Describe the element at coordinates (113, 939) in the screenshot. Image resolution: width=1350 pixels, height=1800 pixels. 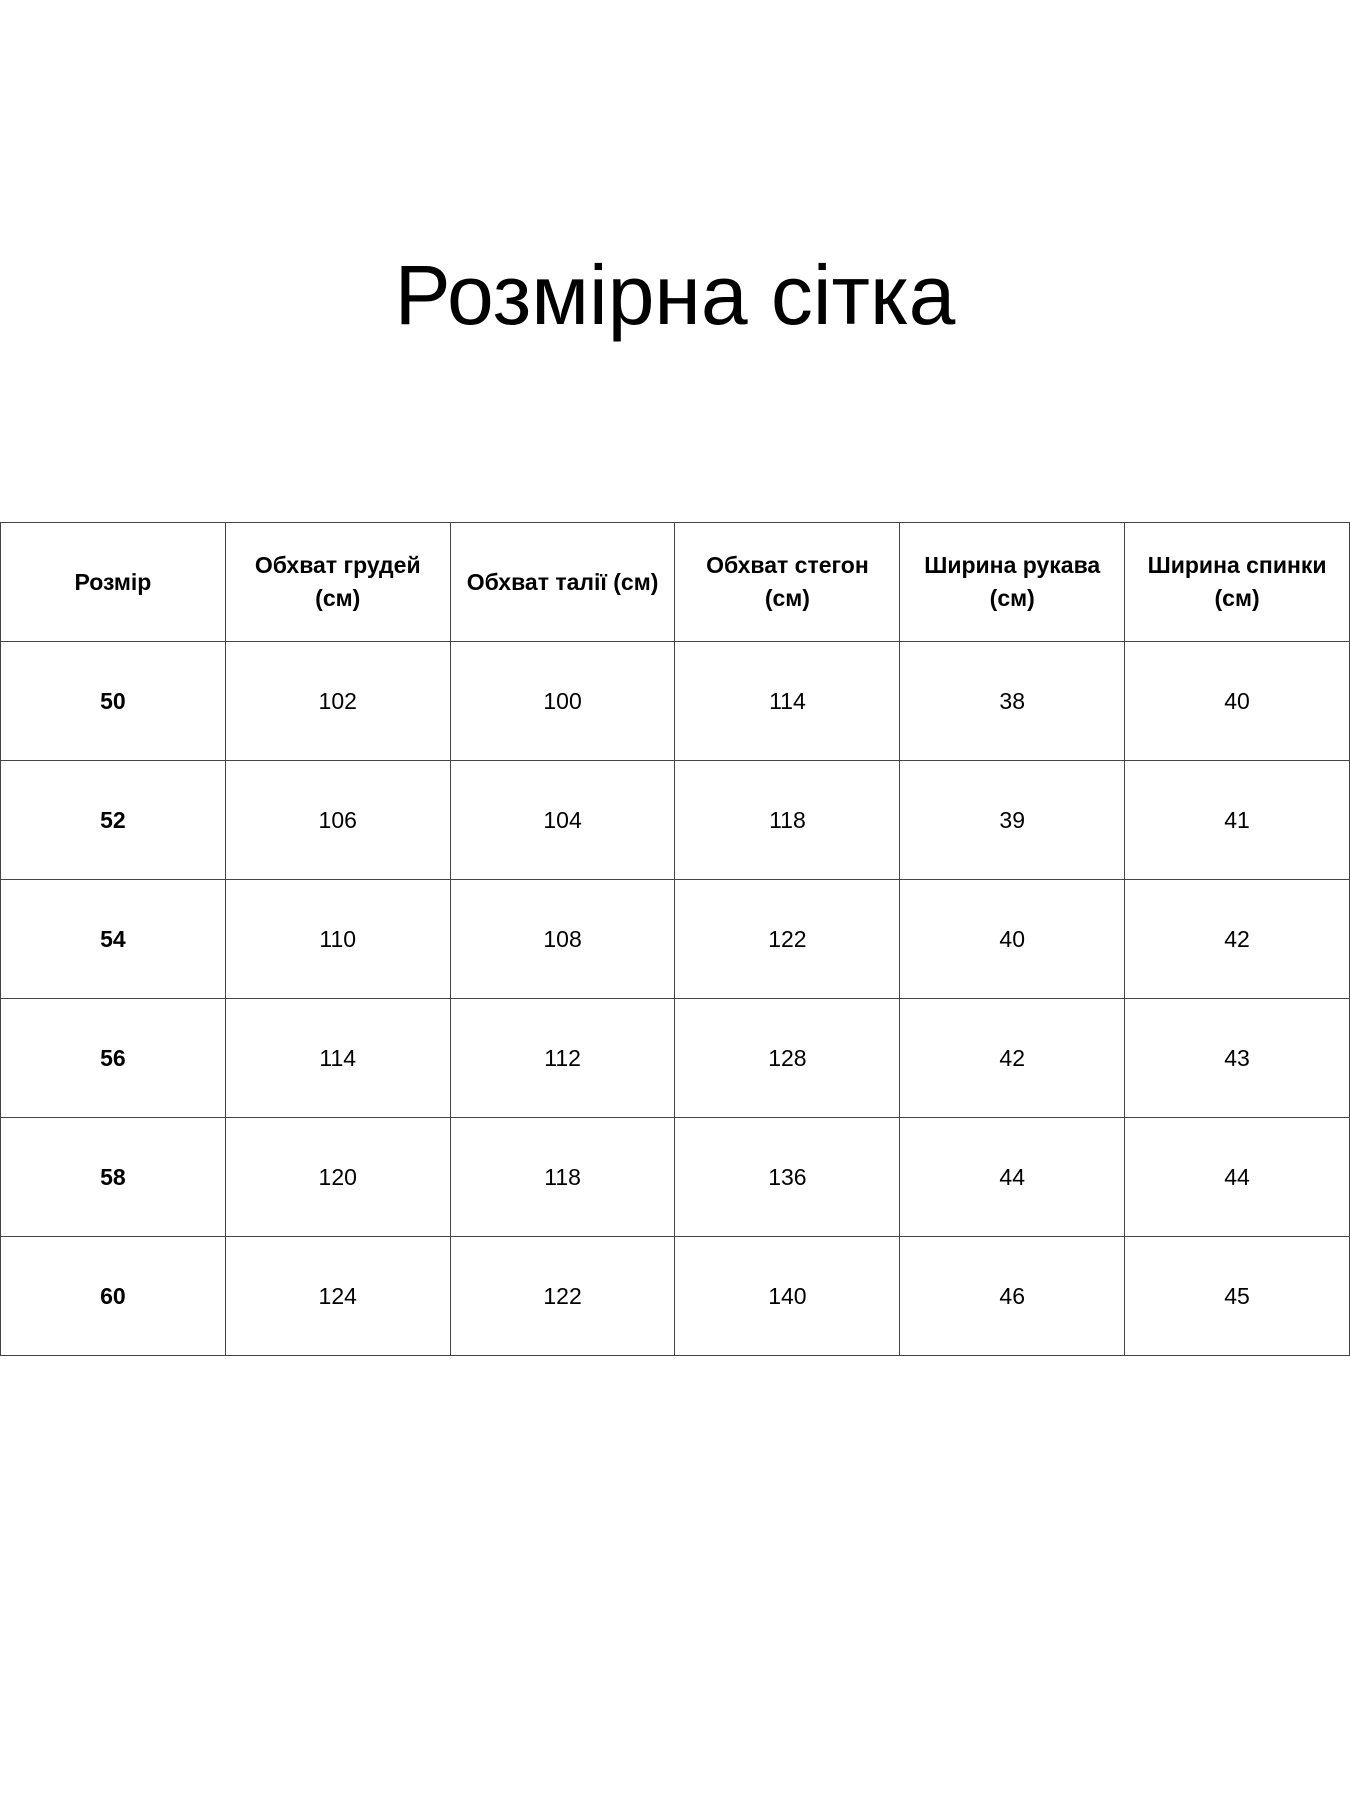
I see `cell-size: 54` at that location.